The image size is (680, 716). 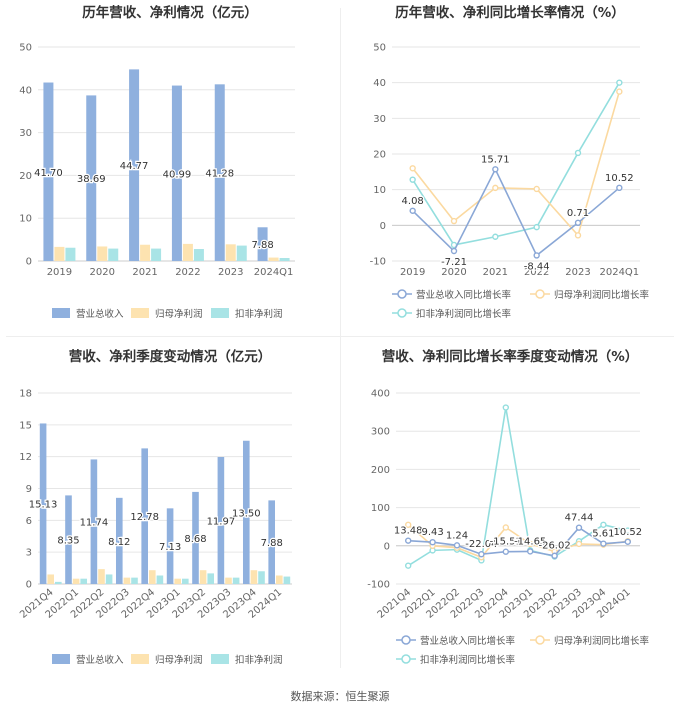 I want to click on data-label: 15.13, so click(x=43, y=505).